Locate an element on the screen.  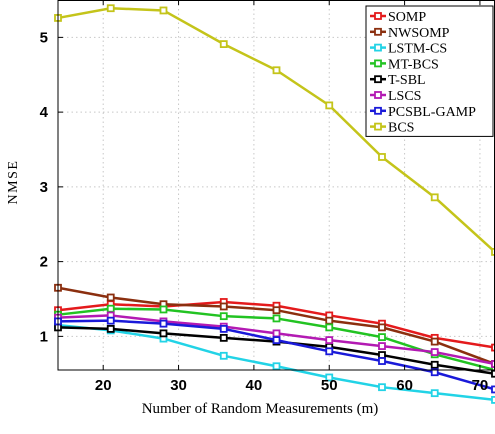
legend-item: BCS is located at coordinates (392, 128).